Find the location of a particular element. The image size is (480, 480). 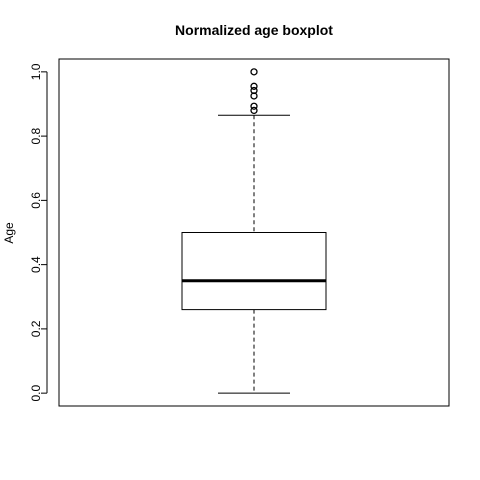

y-tick-label: 0.6 is located at coordinates (36, 200).